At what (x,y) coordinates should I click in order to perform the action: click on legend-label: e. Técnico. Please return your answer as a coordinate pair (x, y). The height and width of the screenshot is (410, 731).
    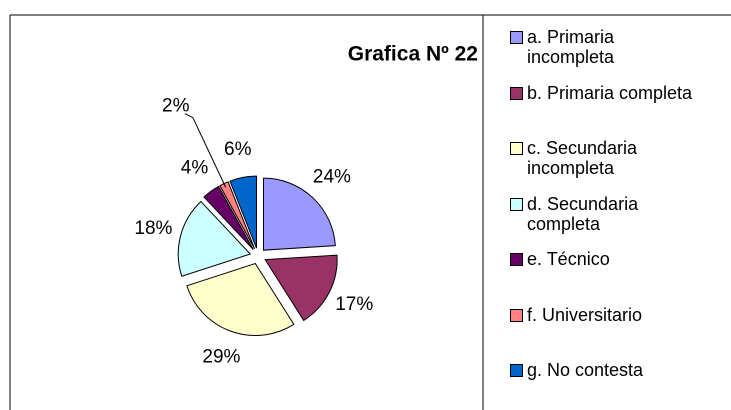
    Looking at the image, I should click on (568, 259).